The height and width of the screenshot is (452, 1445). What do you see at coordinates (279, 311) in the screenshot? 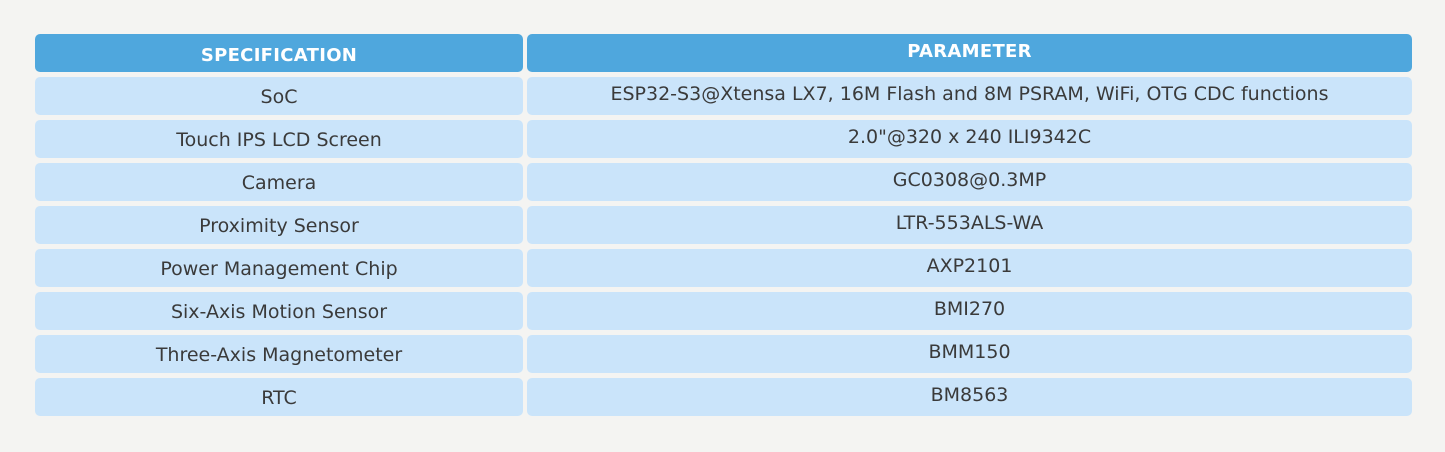
I see `spec-cell: Six-Axis Motion Sensor` at bounding box center [279, 311].